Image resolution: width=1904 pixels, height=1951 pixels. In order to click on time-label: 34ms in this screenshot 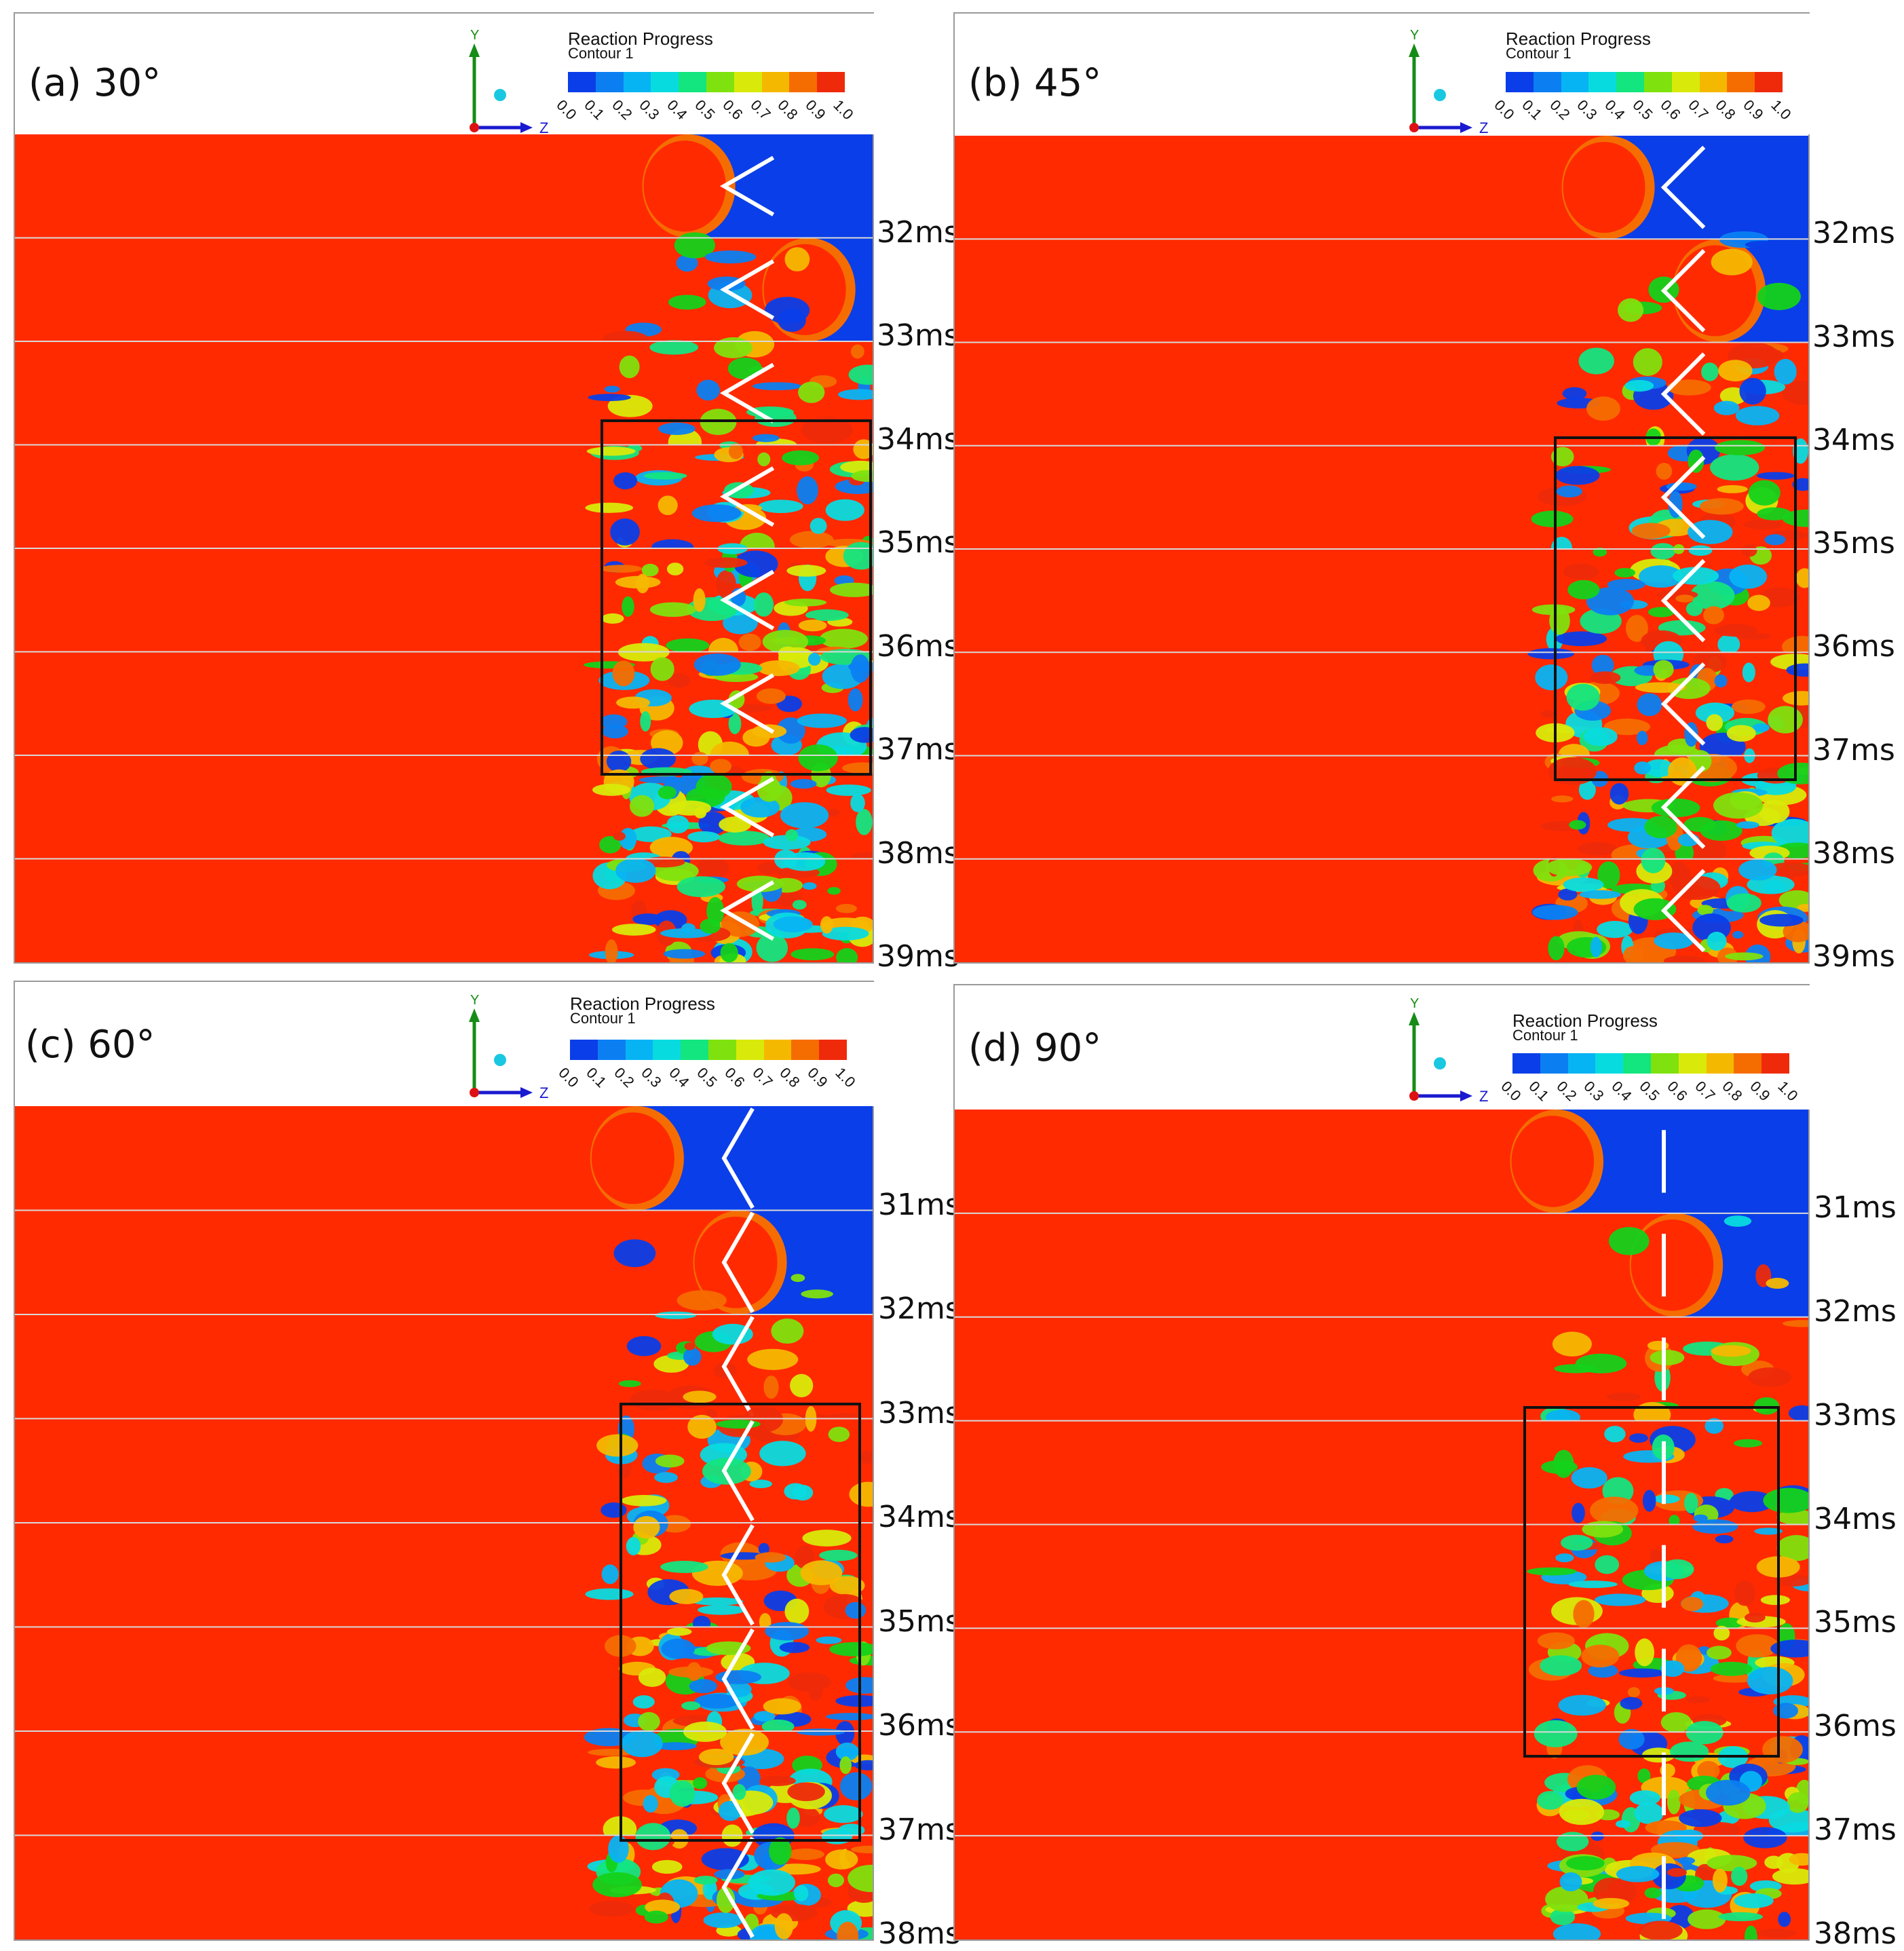, I will do `click(1855, 1518)`.